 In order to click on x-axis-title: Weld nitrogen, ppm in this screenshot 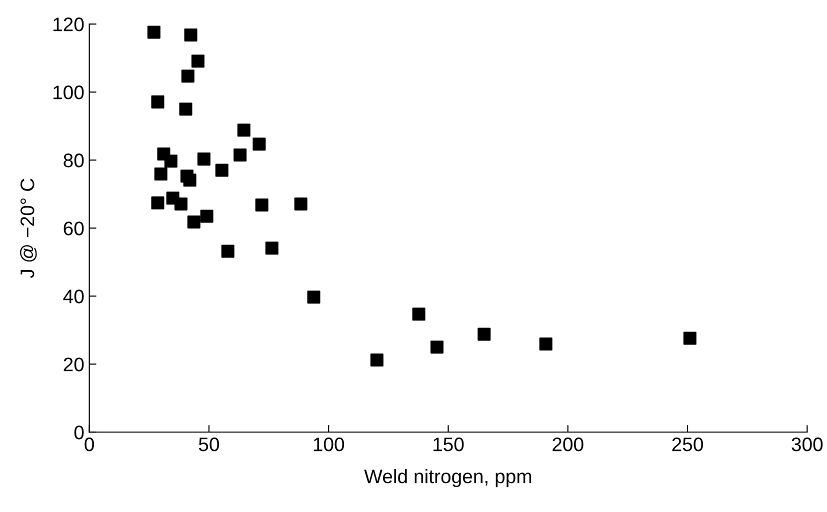, I will do `click(448, 478)`.